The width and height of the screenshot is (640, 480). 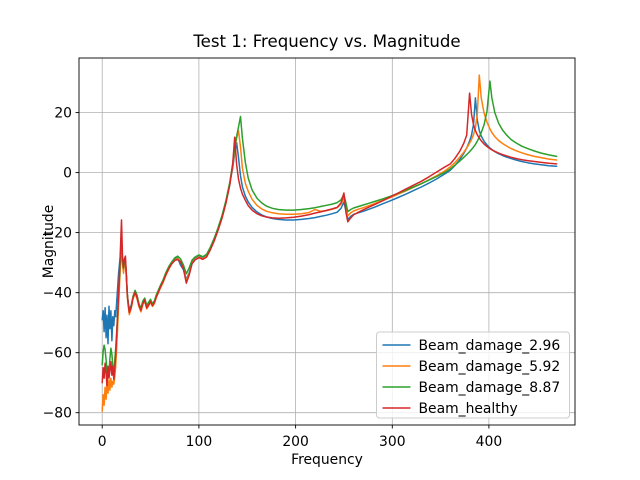 I want to click on y-tick-label-20: 20, so click(x=63, y=113).